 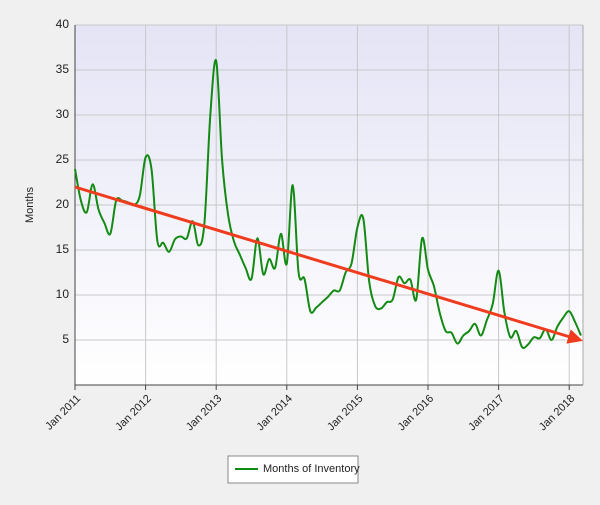 What do you see at coordinates (63, 294) in the screenshot?
I see `y-tick-label: 10` at bounding box center [63, 294].